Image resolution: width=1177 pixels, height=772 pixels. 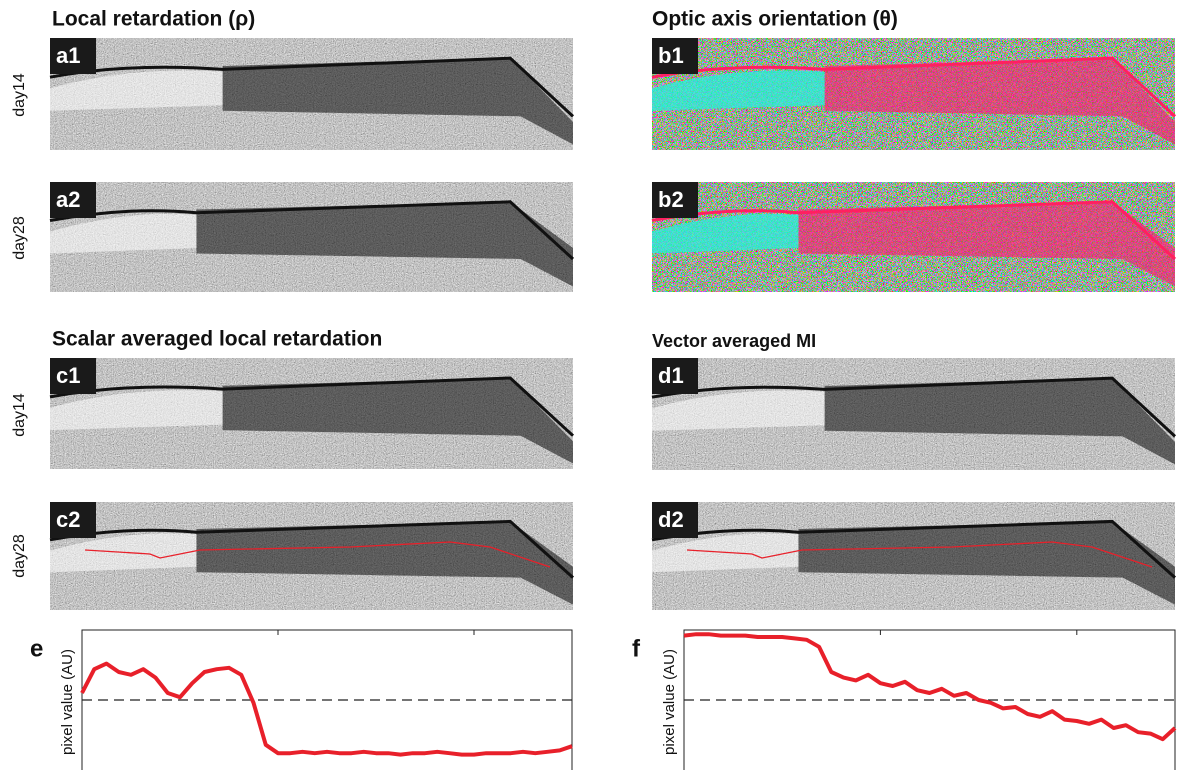 What do you see at coordinates (734, 341) in the screenshot?
I see `panel-group-title: Vector averaged MI` at bounding box center [734, 341].